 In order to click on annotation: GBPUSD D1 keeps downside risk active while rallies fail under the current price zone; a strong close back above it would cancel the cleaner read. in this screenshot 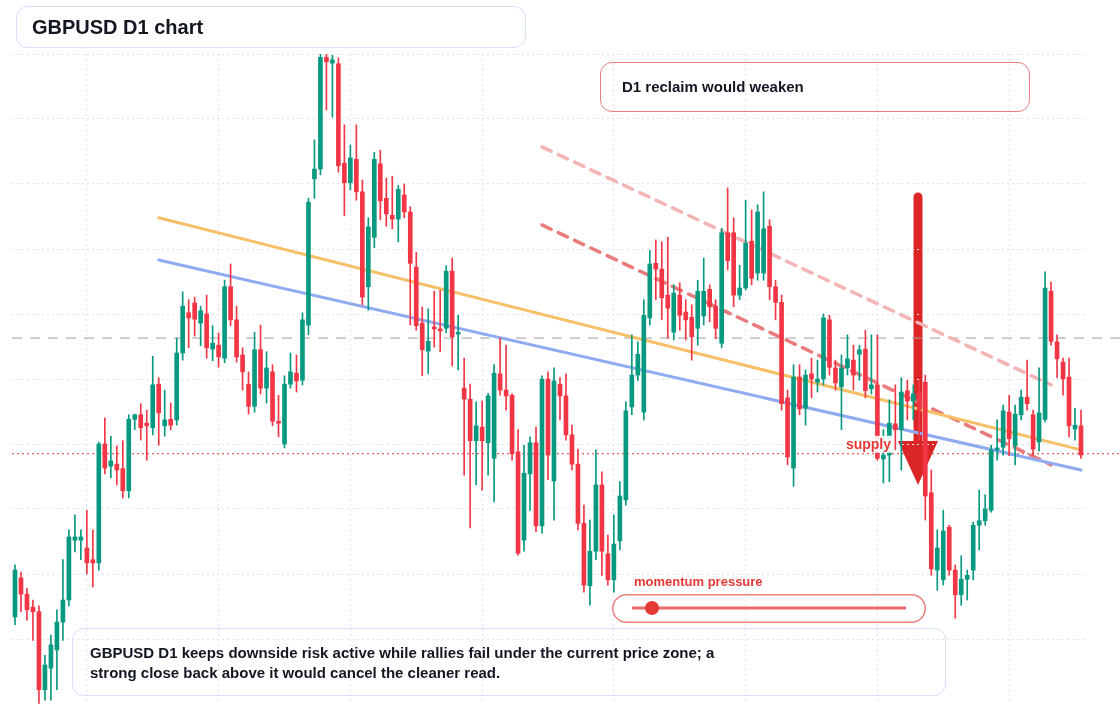, I will do `click(403, 663)`.